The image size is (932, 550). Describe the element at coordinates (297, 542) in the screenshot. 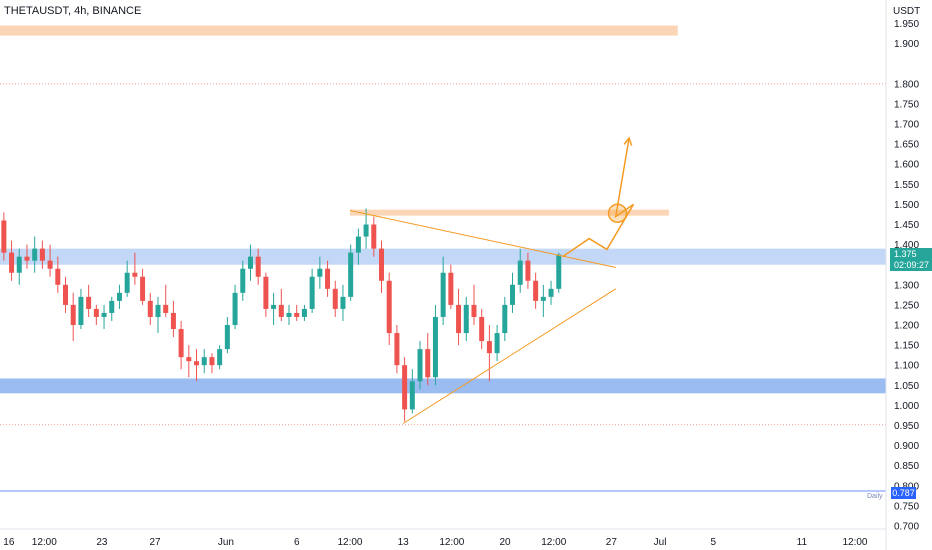

I see `time-tick-label: 6` at that location.